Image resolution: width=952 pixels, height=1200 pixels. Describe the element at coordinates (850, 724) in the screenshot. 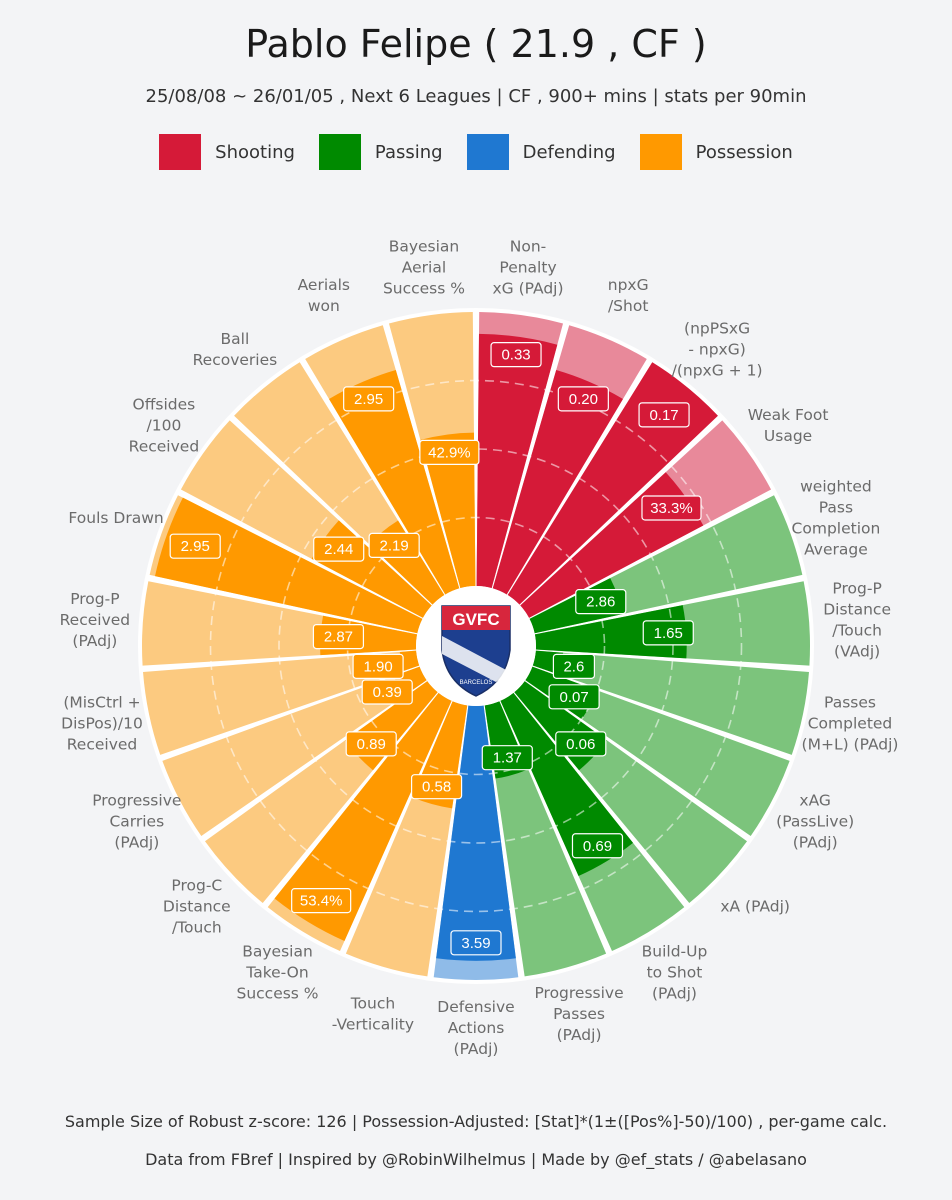

I see `category-label-6: Passes Completed (M+L) (PAdj)` at that location.